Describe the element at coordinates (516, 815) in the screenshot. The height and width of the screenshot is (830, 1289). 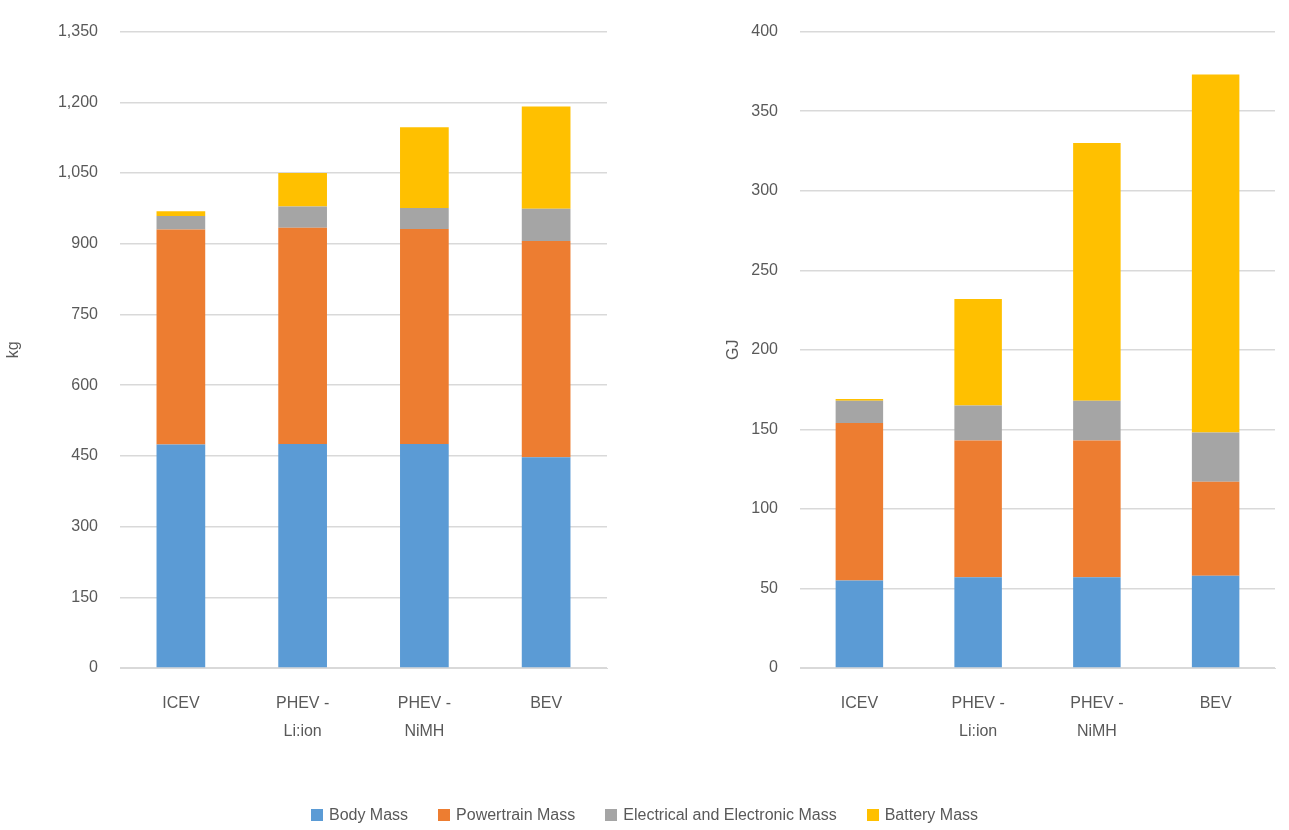
I see `legend-label: Powertrain Mass` at that location.